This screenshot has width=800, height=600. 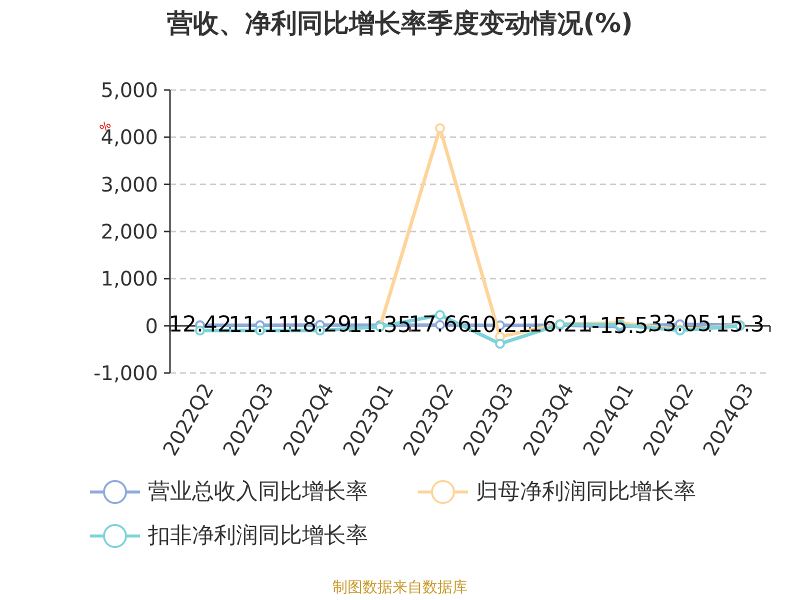 What do you see at coordinates (586, 492) in the screenshot?
I see `legend-label: 归母净利润同比增长率` at bounding box center [586, 492].